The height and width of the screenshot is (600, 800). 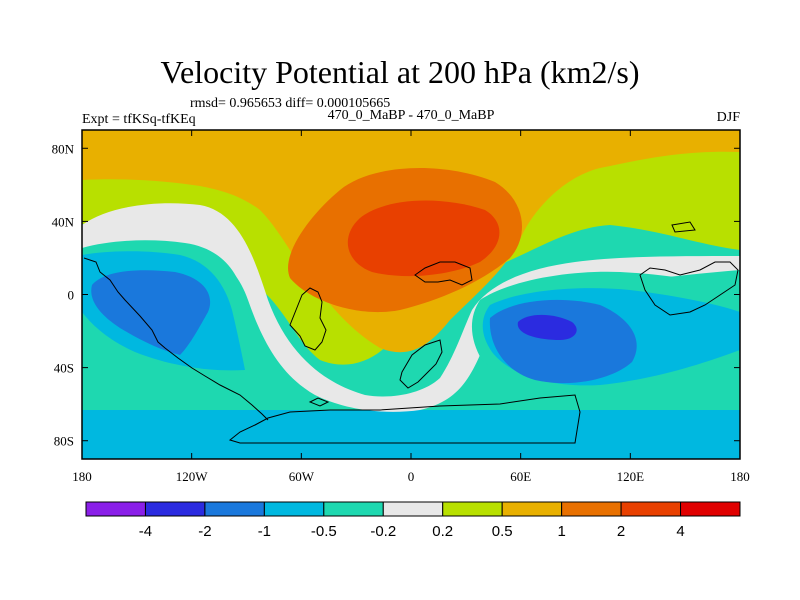 What do you see at coordinates (561, 531) in the screenshot?
I see `colorbar-label: 1` at bounding box center [561, 531].